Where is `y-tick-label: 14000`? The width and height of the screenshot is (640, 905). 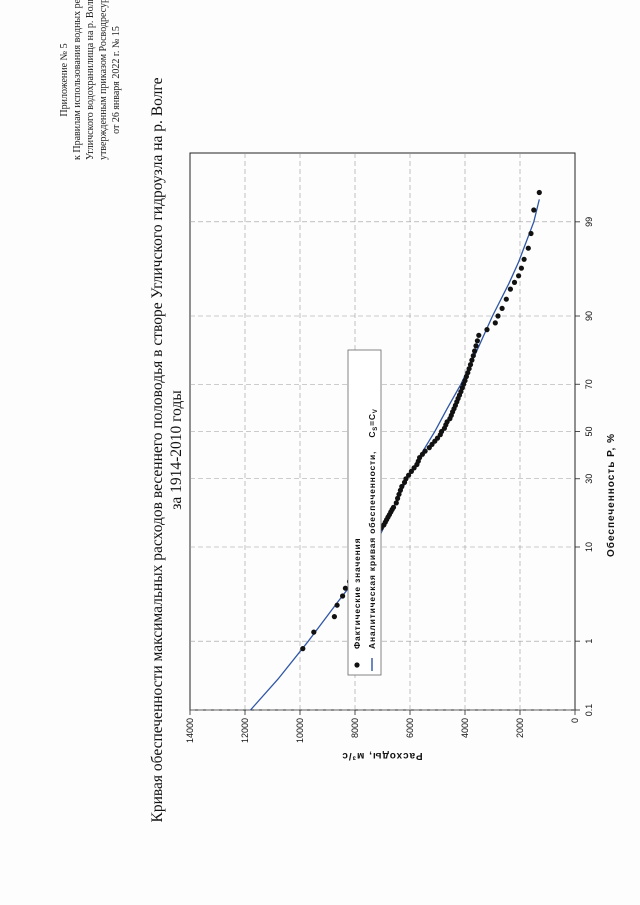 y-tick-label: 14000 is located at coordinates (190, 730).